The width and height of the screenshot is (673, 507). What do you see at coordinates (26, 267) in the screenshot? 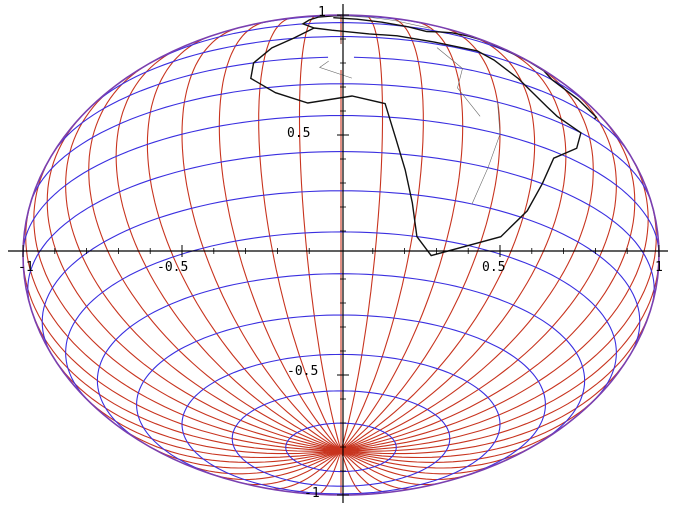
I see `x-tick-label-neg1: -1` at bounding box center [26, 267].